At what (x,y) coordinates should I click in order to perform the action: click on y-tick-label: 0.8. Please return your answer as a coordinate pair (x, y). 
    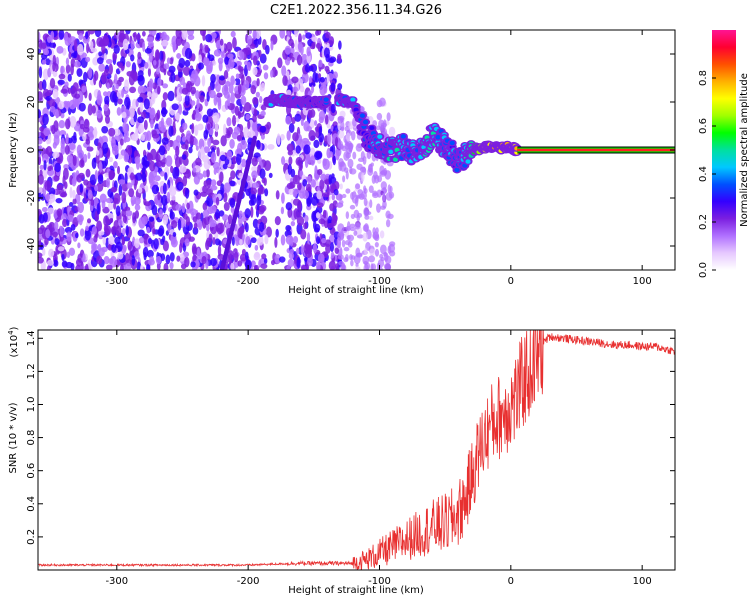
    Looking at the image, I should click on (31, 438).